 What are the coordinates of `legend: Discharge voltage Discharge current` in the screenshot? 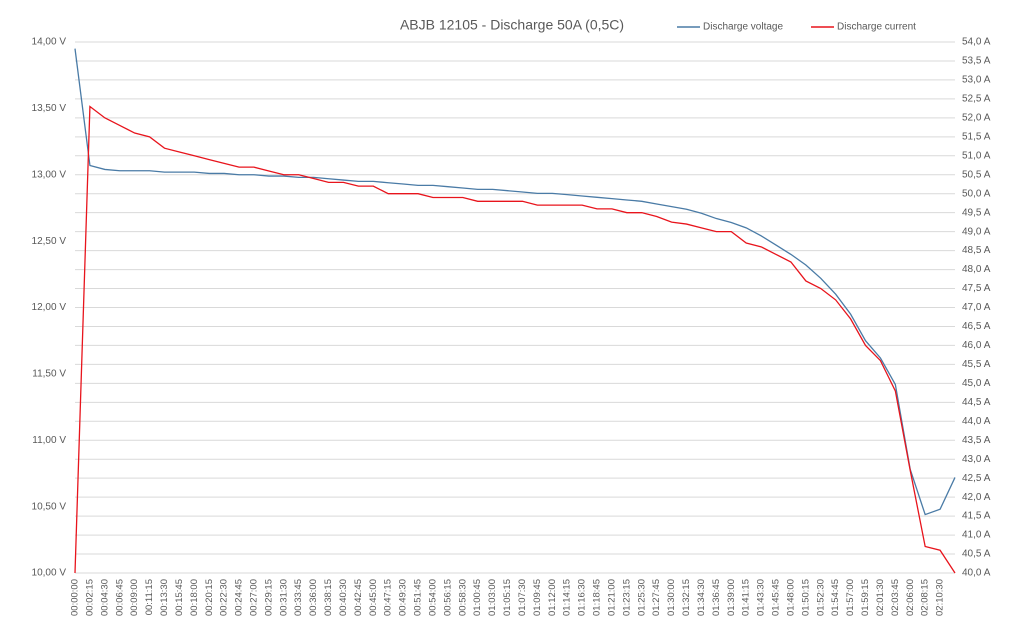 It's located at (796, 27).